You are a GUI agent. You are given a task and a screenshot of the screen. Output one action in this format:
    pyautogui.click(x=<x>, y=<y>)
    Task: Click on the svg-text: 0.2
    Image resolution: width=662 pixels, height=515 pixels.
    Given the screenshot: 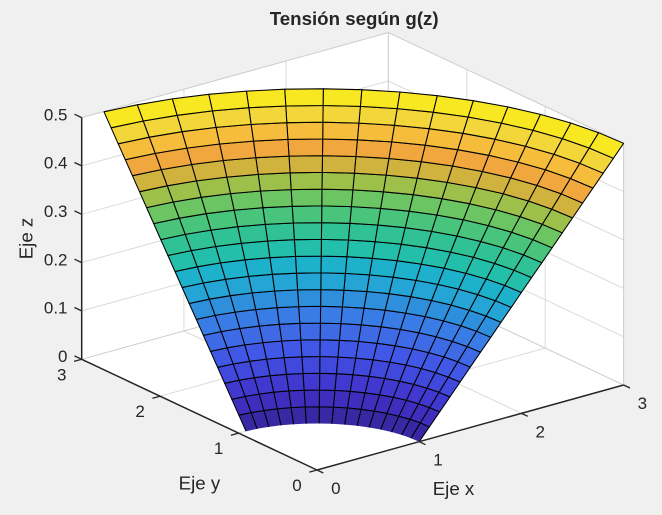 What is the action you would take?
    pyautogui.click(x=56, y=259)
    